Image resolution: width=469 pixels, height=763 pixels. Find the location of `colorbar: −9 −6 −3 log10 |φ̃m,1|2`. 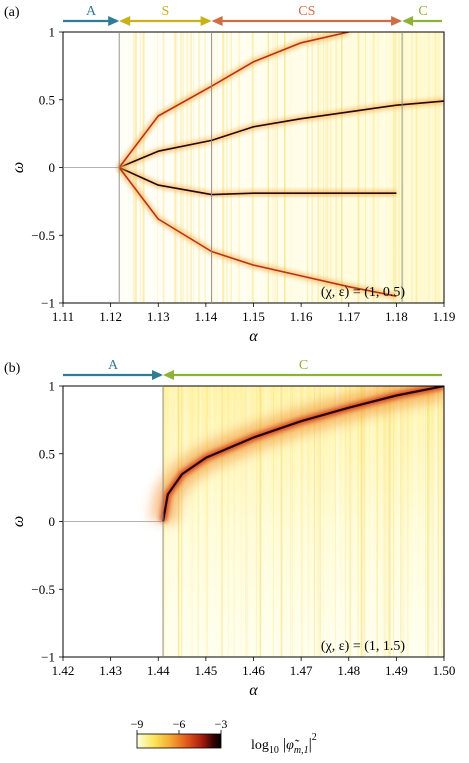

colorbar: −9 −6 −3 log10 |φ̃m,1|2 is located at coordinates (224, 736).